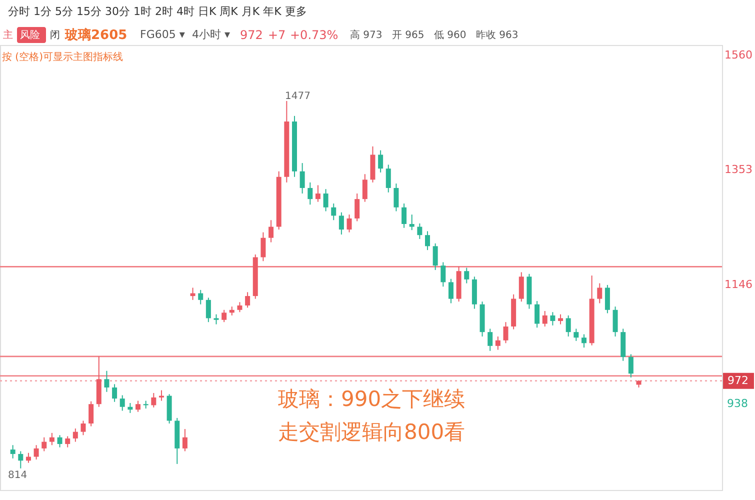 Image resolution: width=755 pixels, height=500 pixels. I want to click on annotation: 814, so click(18, 475).